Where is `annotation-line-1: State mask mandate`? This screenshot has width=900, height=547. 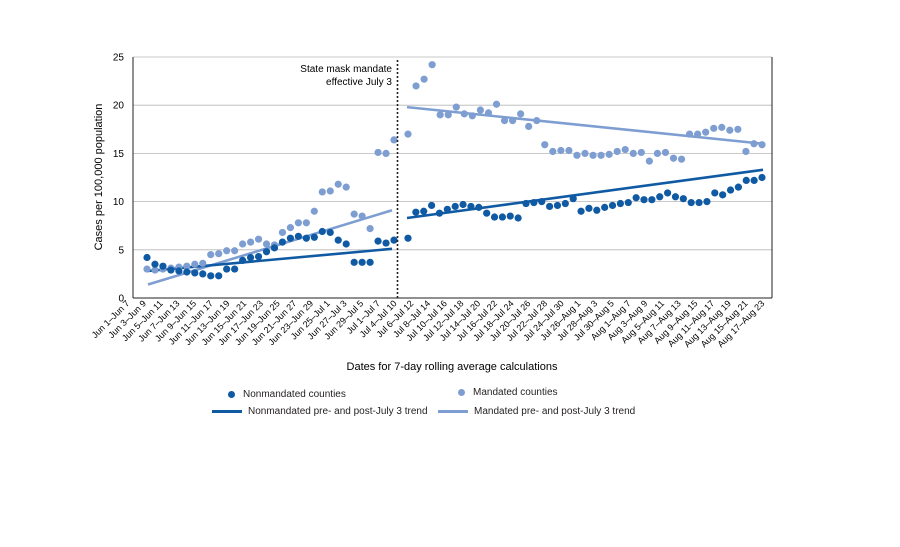 annotation-line-1: State mask mandate is located at coordinates (346, 69).